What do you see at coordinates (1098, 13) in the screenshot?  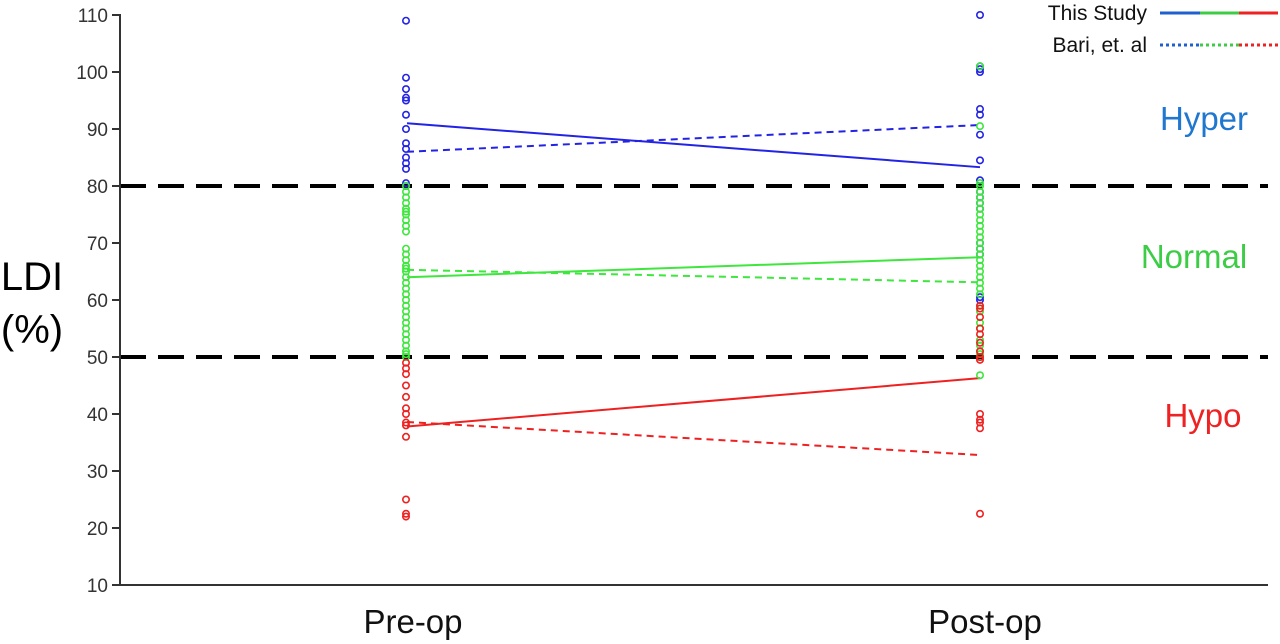 I see `legend-label-this-study: This Study` at bounding box center [1098, 13].